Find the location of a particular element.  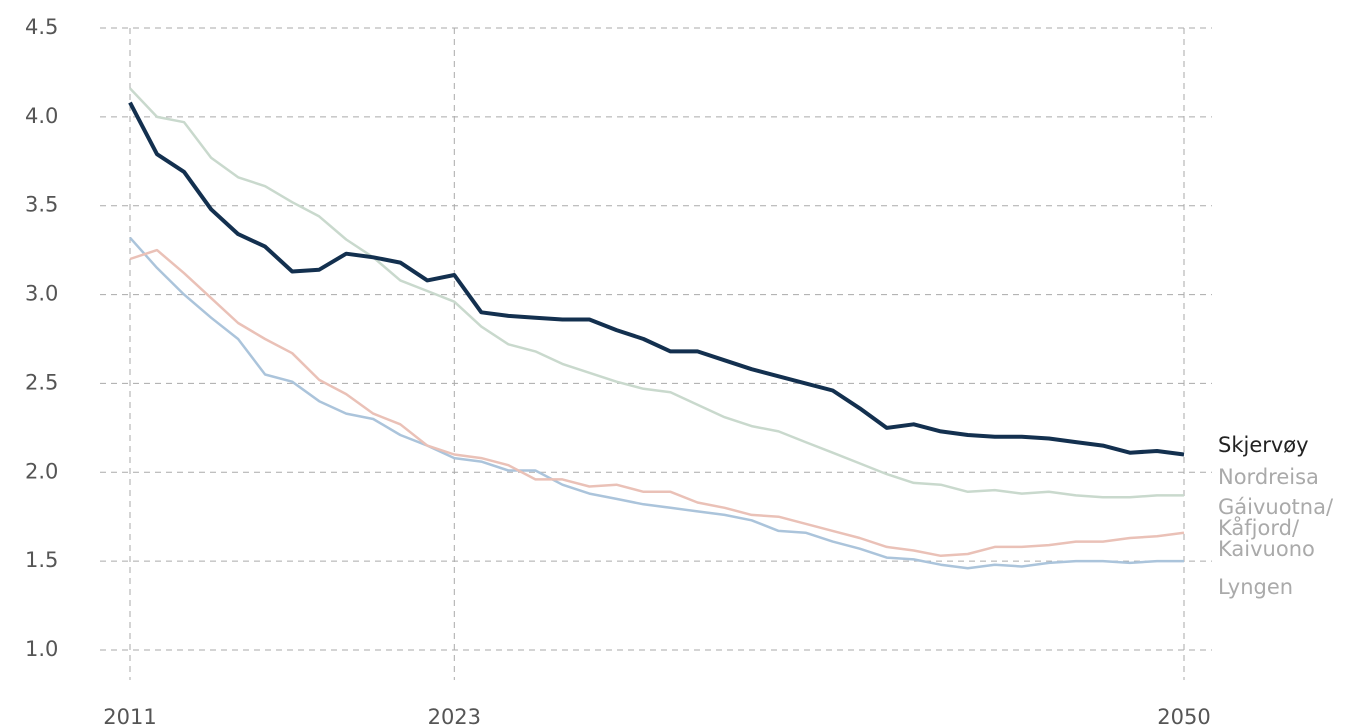

y-tick-label: 3.5 is located at coordinates (41, 205).